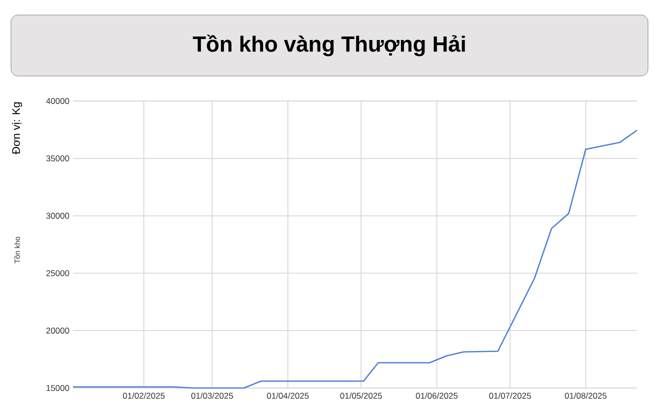 Image resolution: width=660 pixels, height=407 pixels. I want to click on x-tick-label: 01/07/2025, so click(510, 395).